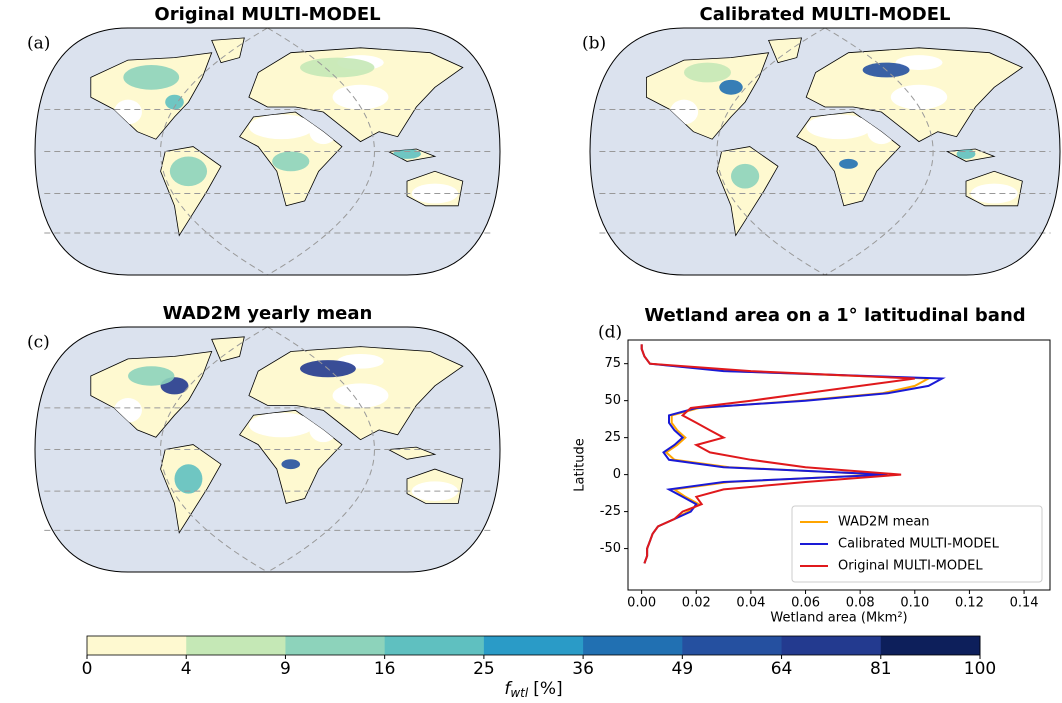 This screenshot has width=1062, height=703. I want to click on x-tick-label: 0.00, so click(641, 603).